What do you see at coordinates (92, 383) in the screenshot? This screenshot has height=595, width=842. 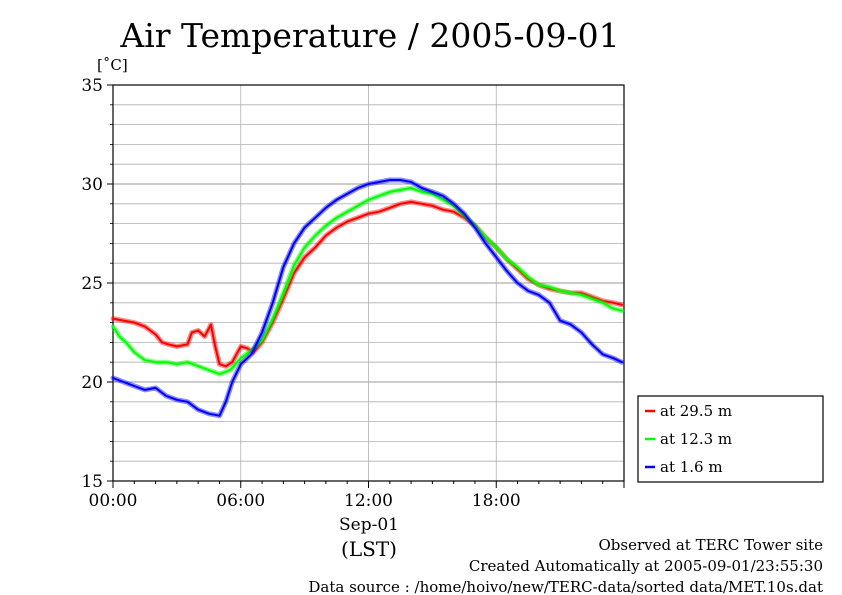 I see `y-tick-label: 20` at bounding box center [92, 383].